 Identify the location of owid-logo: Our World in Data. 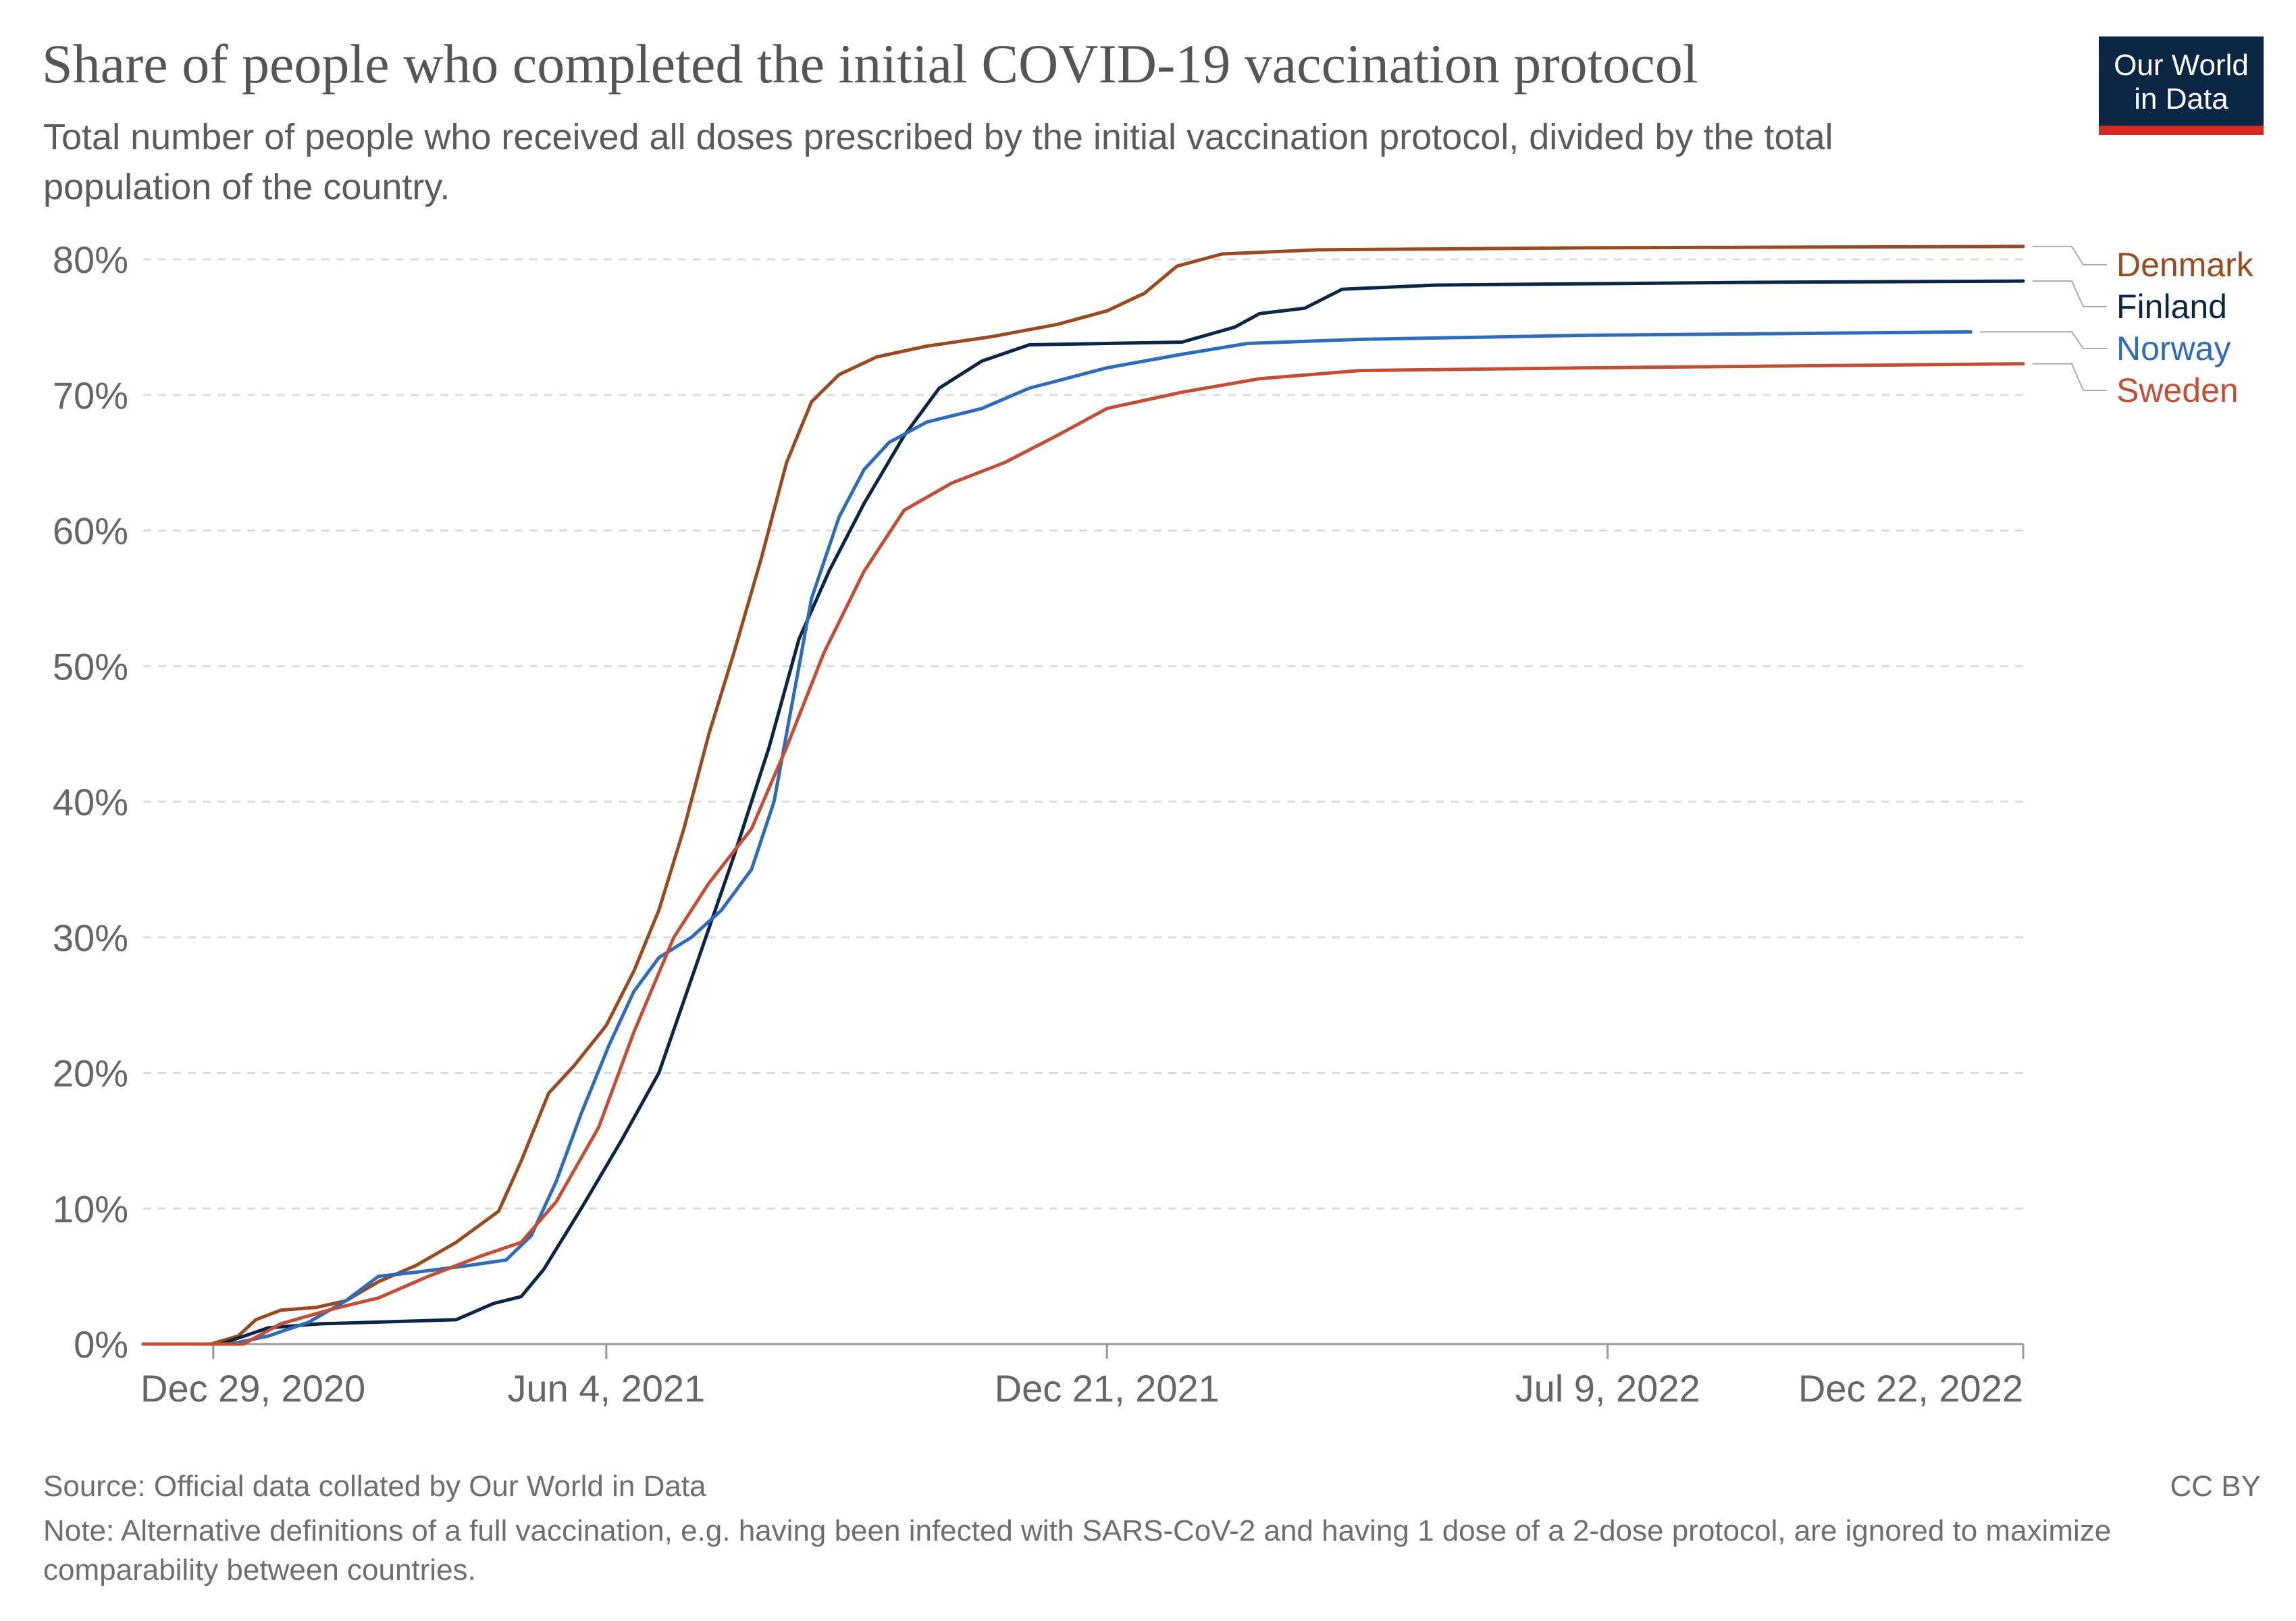
(2181, 85).